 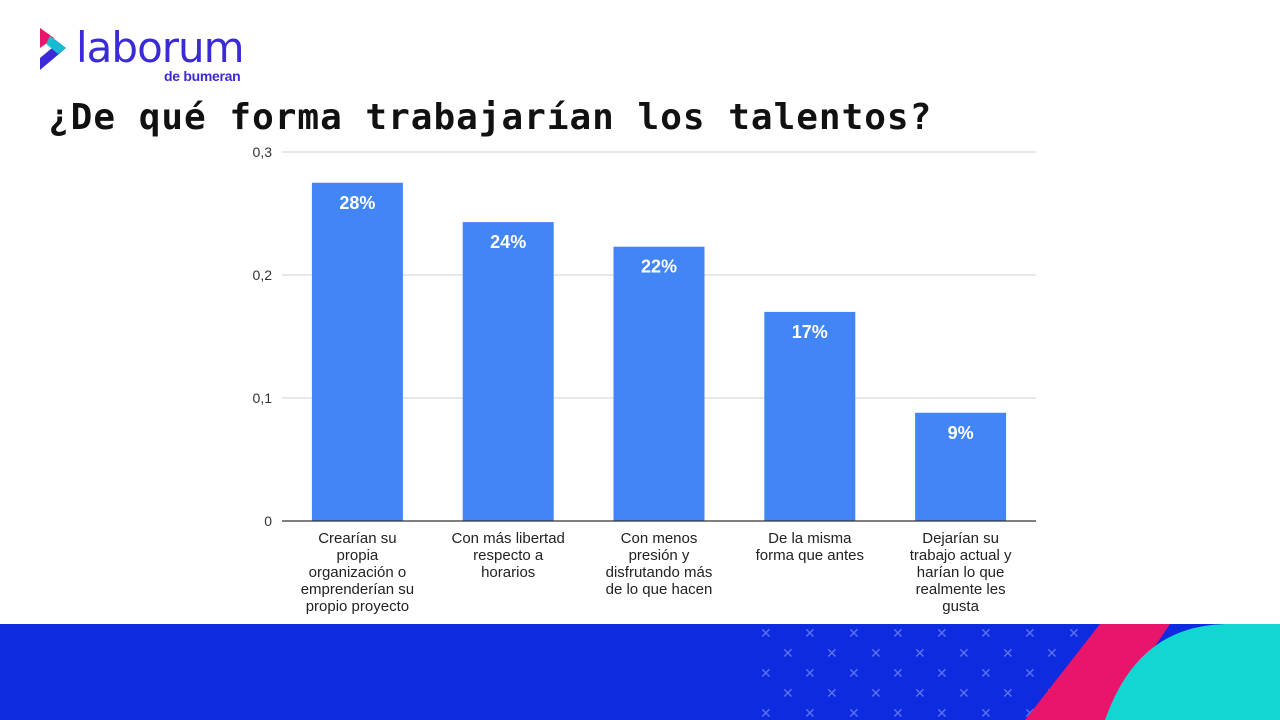 I want to click on bar-data-label: 9%, so click(x=961, y=433).